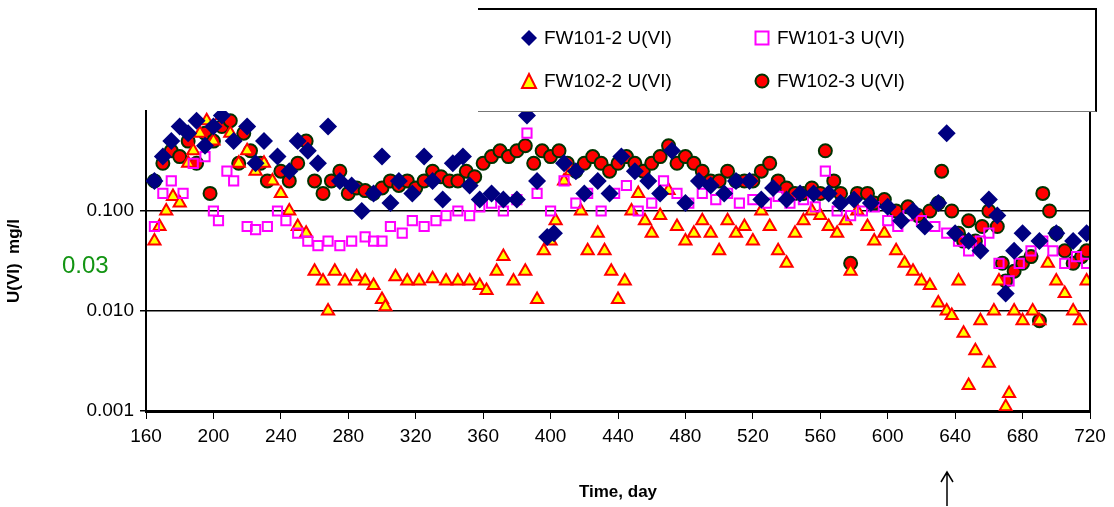 The height and width of the screenshot is (507, 1114). I want to click on legend-label: FW102-3 U(VI), so click(841, 81).